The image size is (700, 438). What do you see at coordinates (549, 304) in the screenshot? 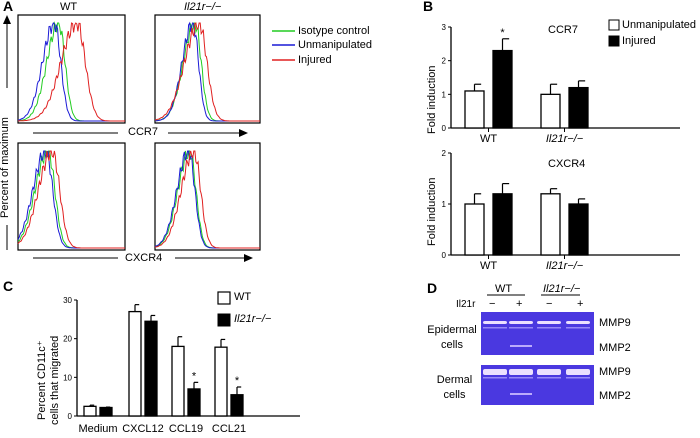
I see `lane-sign-3: −` at bounding box center [549, 304].